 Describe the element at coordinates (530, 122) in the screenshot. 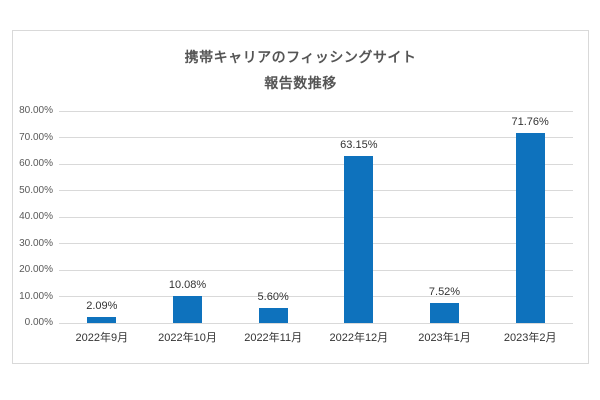

I see `bar-data-label: 71.76%` at that location.